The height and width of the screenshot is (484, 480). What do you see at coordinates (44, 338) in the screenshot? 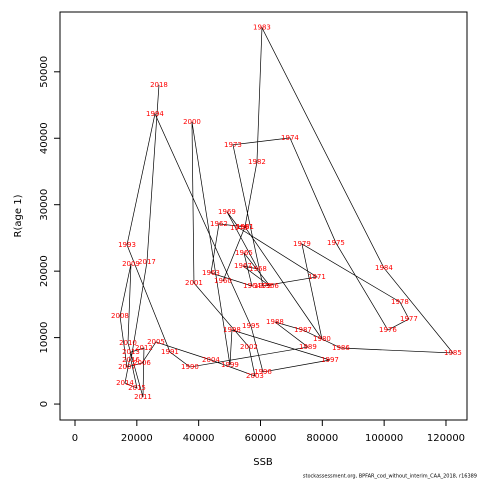
I see `y-tick-label: 10000` at bounding box center [44, 338].